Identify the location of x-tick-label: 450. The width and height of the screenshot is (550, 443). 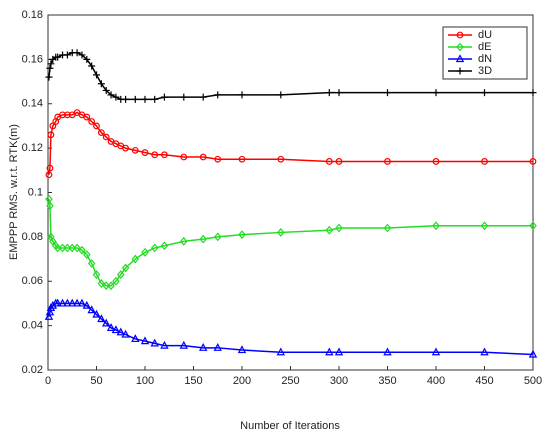
(484, 381).